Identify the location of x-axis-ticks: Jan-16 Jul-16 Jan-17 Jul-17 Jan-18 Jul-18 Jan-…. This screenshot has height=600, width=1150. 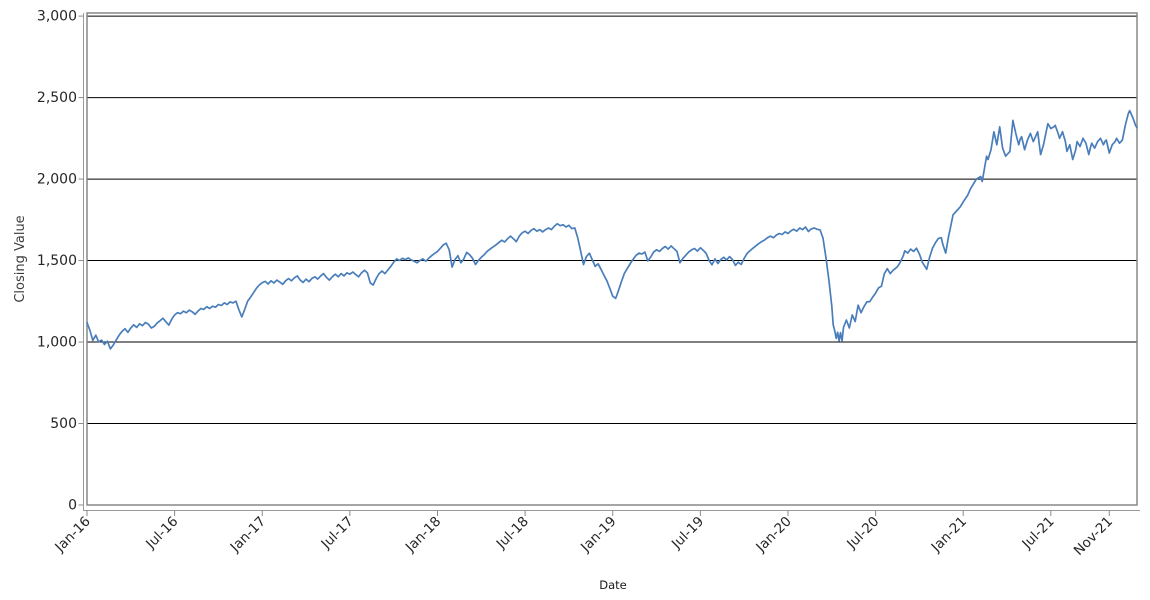
(583, 534).